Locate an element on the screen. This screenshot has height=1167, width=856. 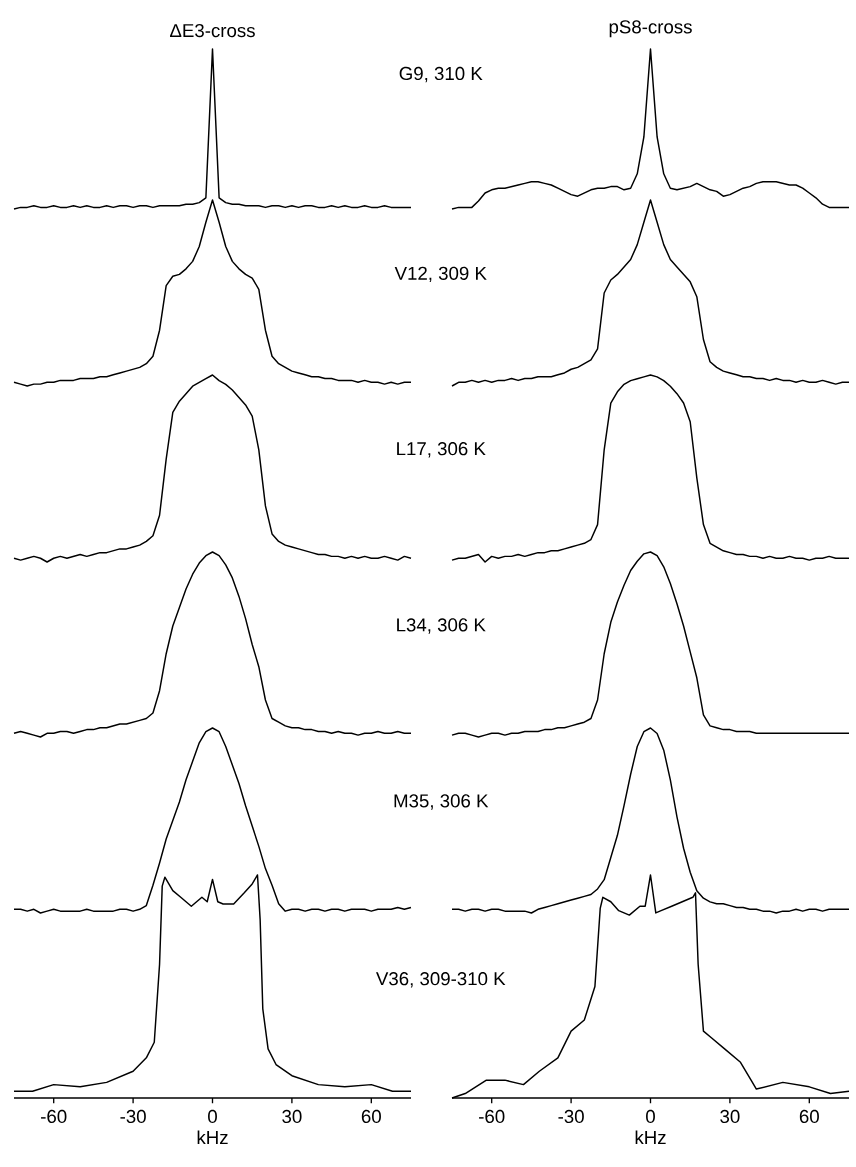
chart-title: pS8-cross is located at coordinates (650, 29).